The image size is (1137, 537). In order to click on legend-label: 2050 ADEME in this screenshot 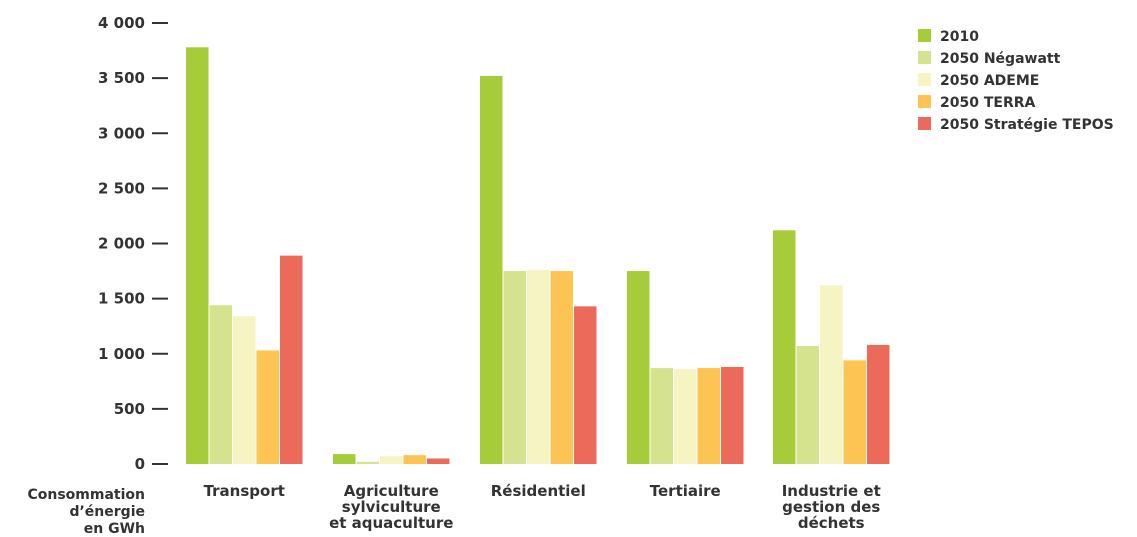, I will do `click(989, 81)`.